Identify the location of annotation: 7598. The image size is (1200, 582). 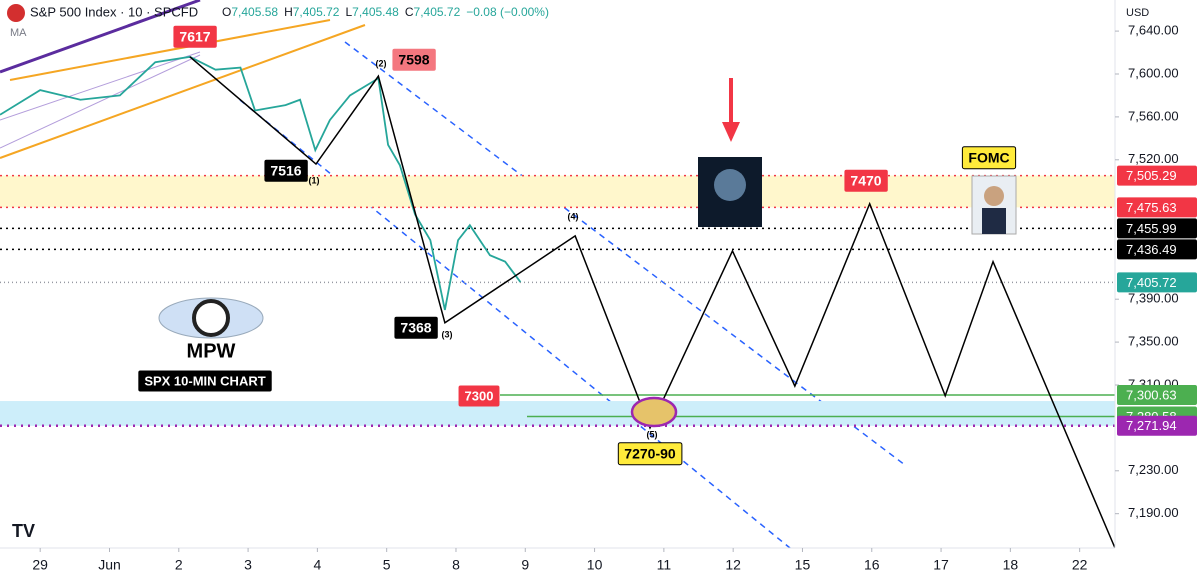
(413, 60).